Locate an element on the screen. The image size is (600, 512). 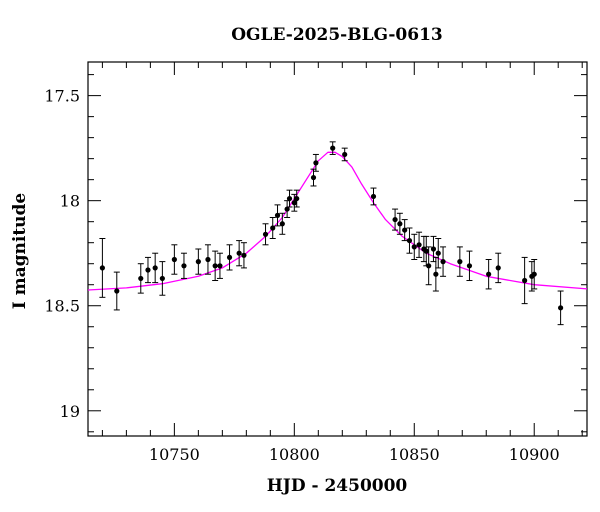
y-tick-label: 18 is located at coordinates (70, 201).